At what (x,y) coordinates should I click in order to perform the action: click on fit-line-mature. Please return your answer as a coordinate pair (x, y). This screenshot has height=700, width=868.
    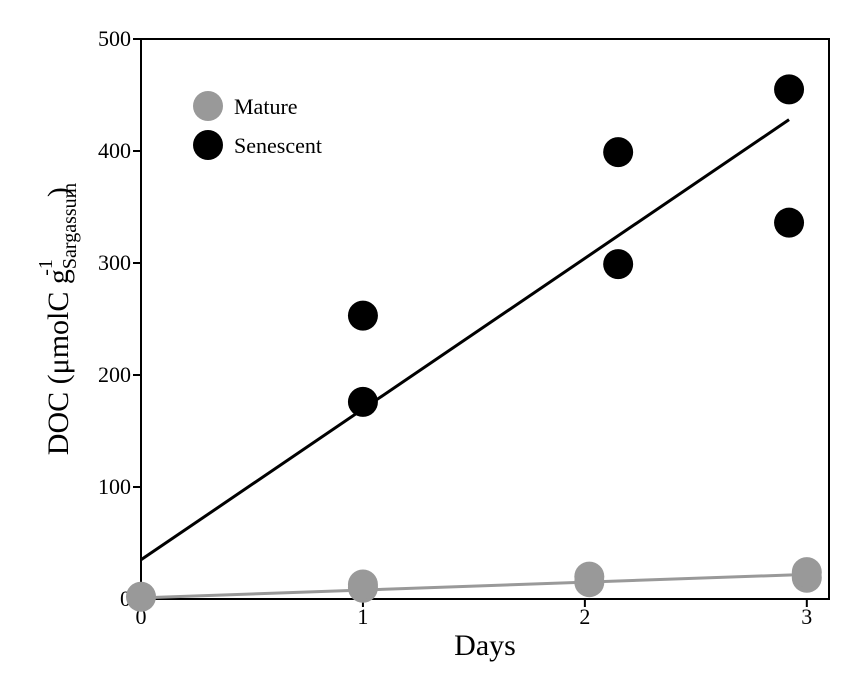
    Looking at the image, I should click on (473, 586).